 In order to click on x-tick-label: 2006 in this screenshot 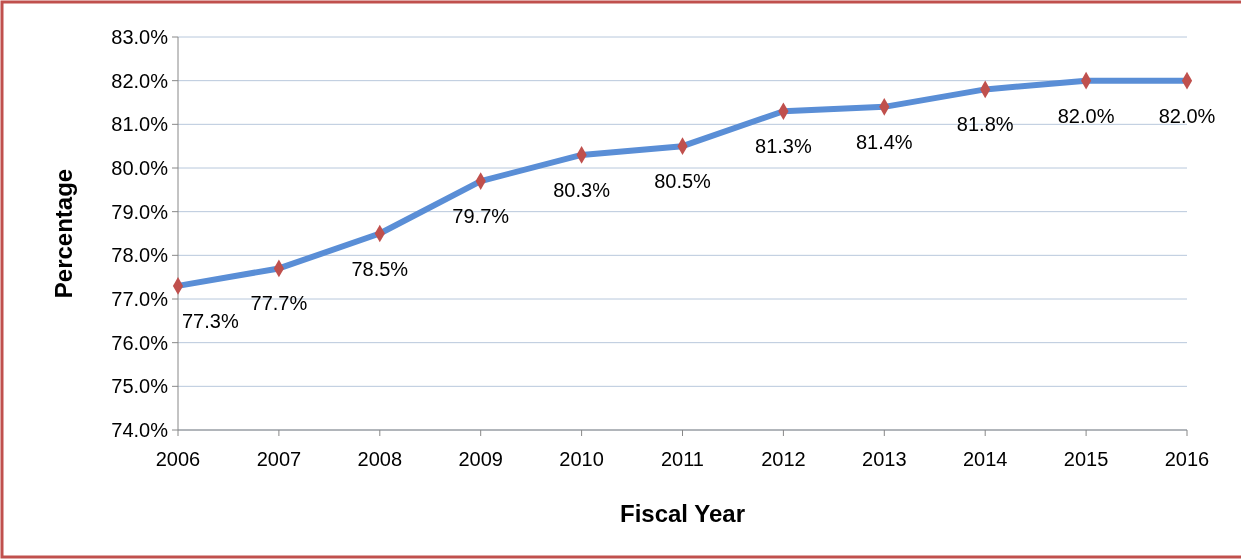, I will do `click(178, 459)`.